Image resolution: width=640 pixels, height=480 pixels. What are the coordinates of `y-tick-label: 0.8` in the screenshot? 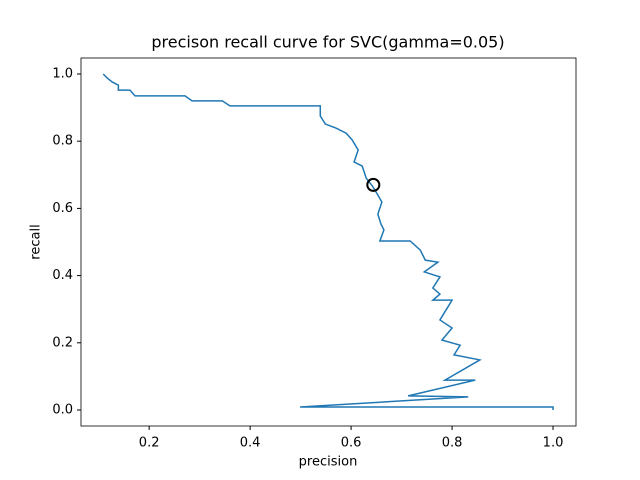 It's located at (62, 141).